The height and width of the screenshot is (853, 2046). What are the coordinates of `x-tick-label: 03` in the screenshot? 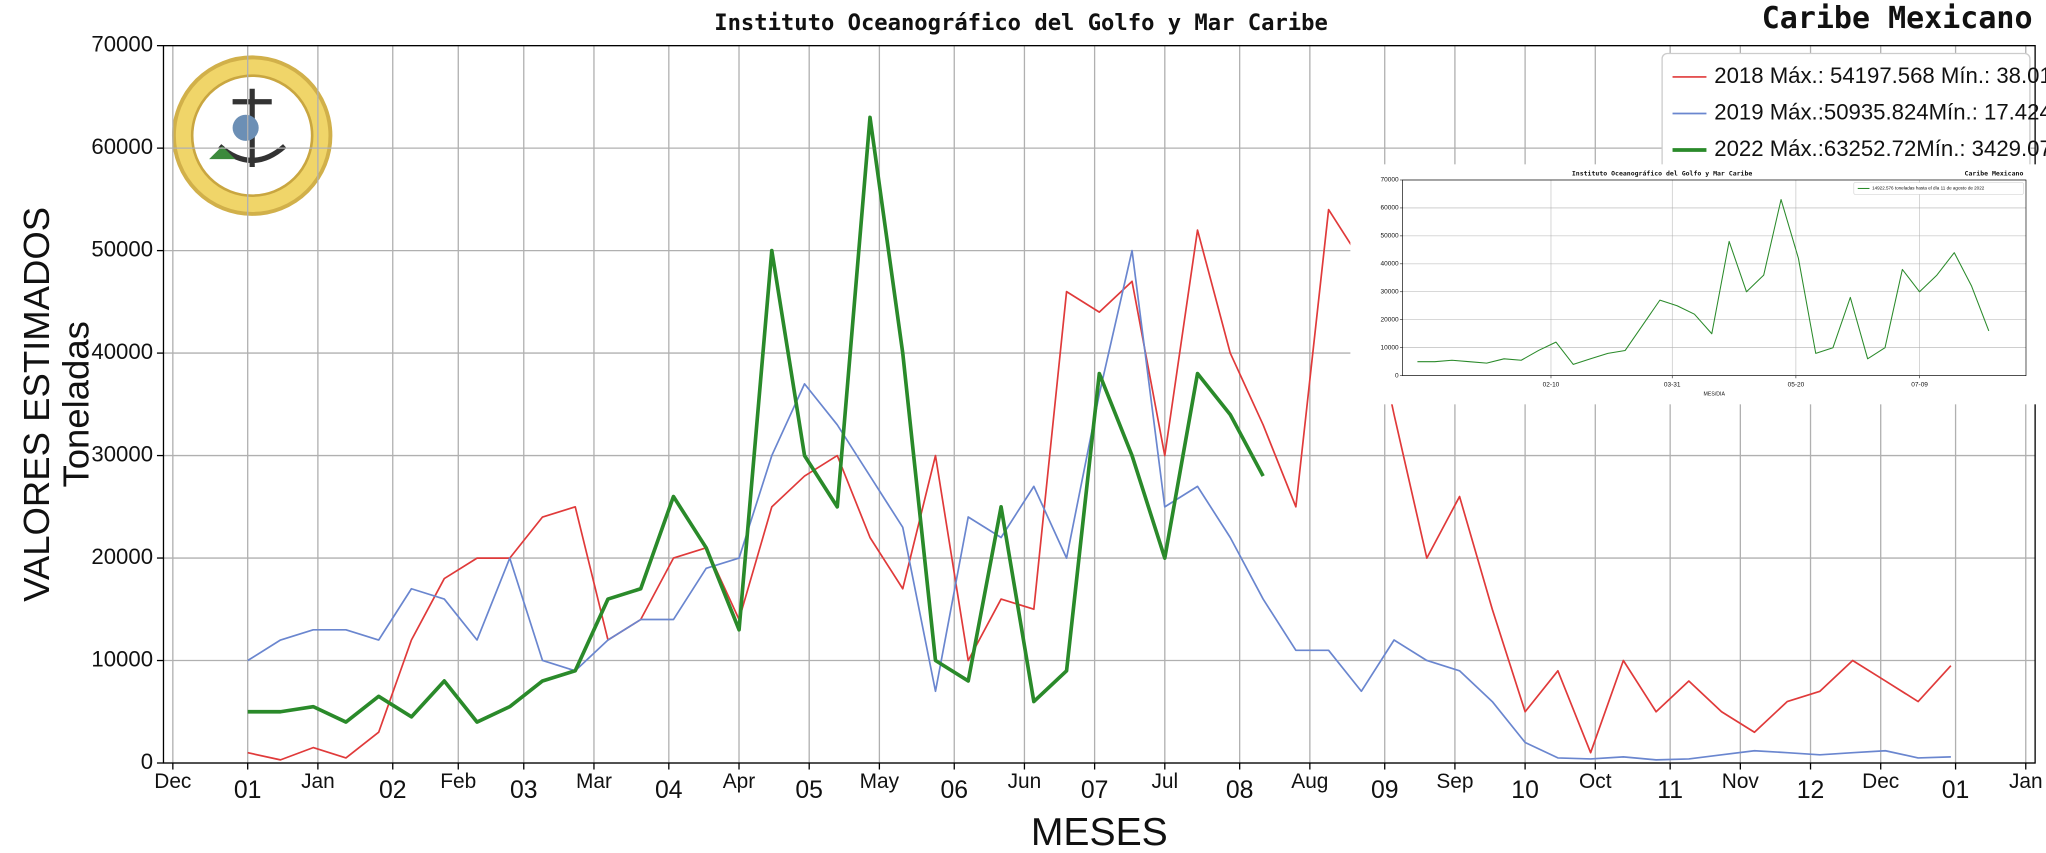 It's located at (524, 790).